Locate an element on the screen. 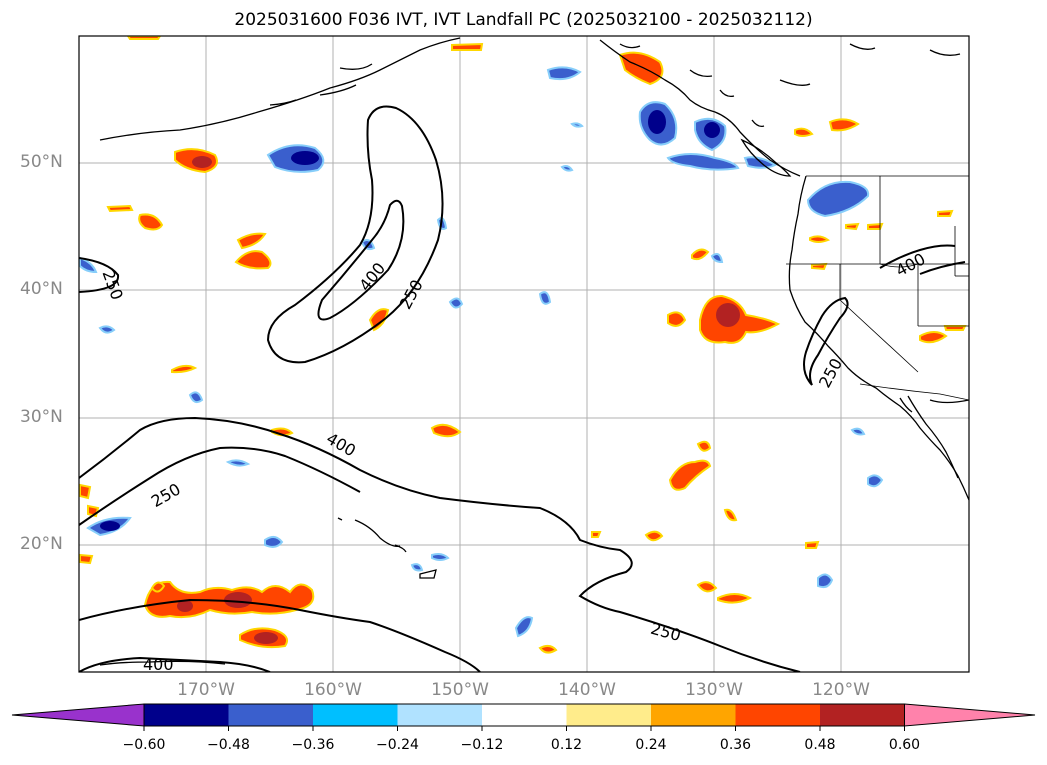 This screenshot has width=1047, height=765. colorbar-tick-label: −0.36 is located at coordinates (313, 745).